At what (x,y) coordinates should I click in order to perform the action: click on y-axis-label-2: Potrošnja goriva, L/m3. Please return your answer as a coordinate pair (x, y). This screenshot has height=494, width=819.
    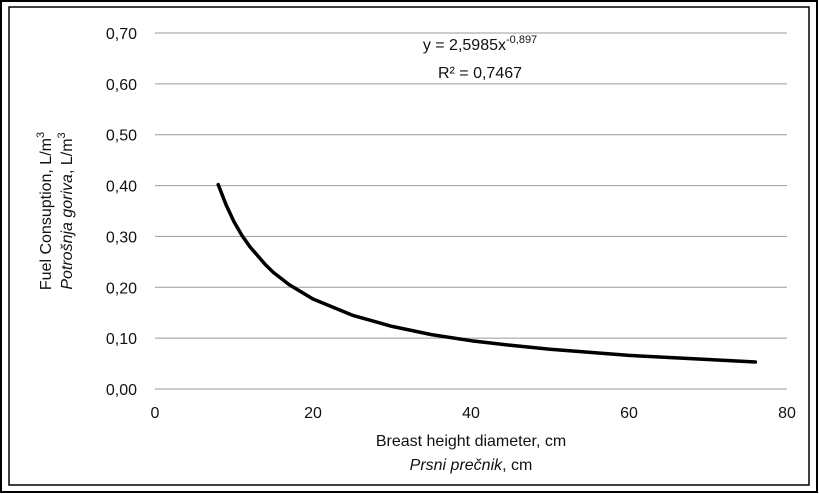
    Looking at the image, I should click on (66, 210).